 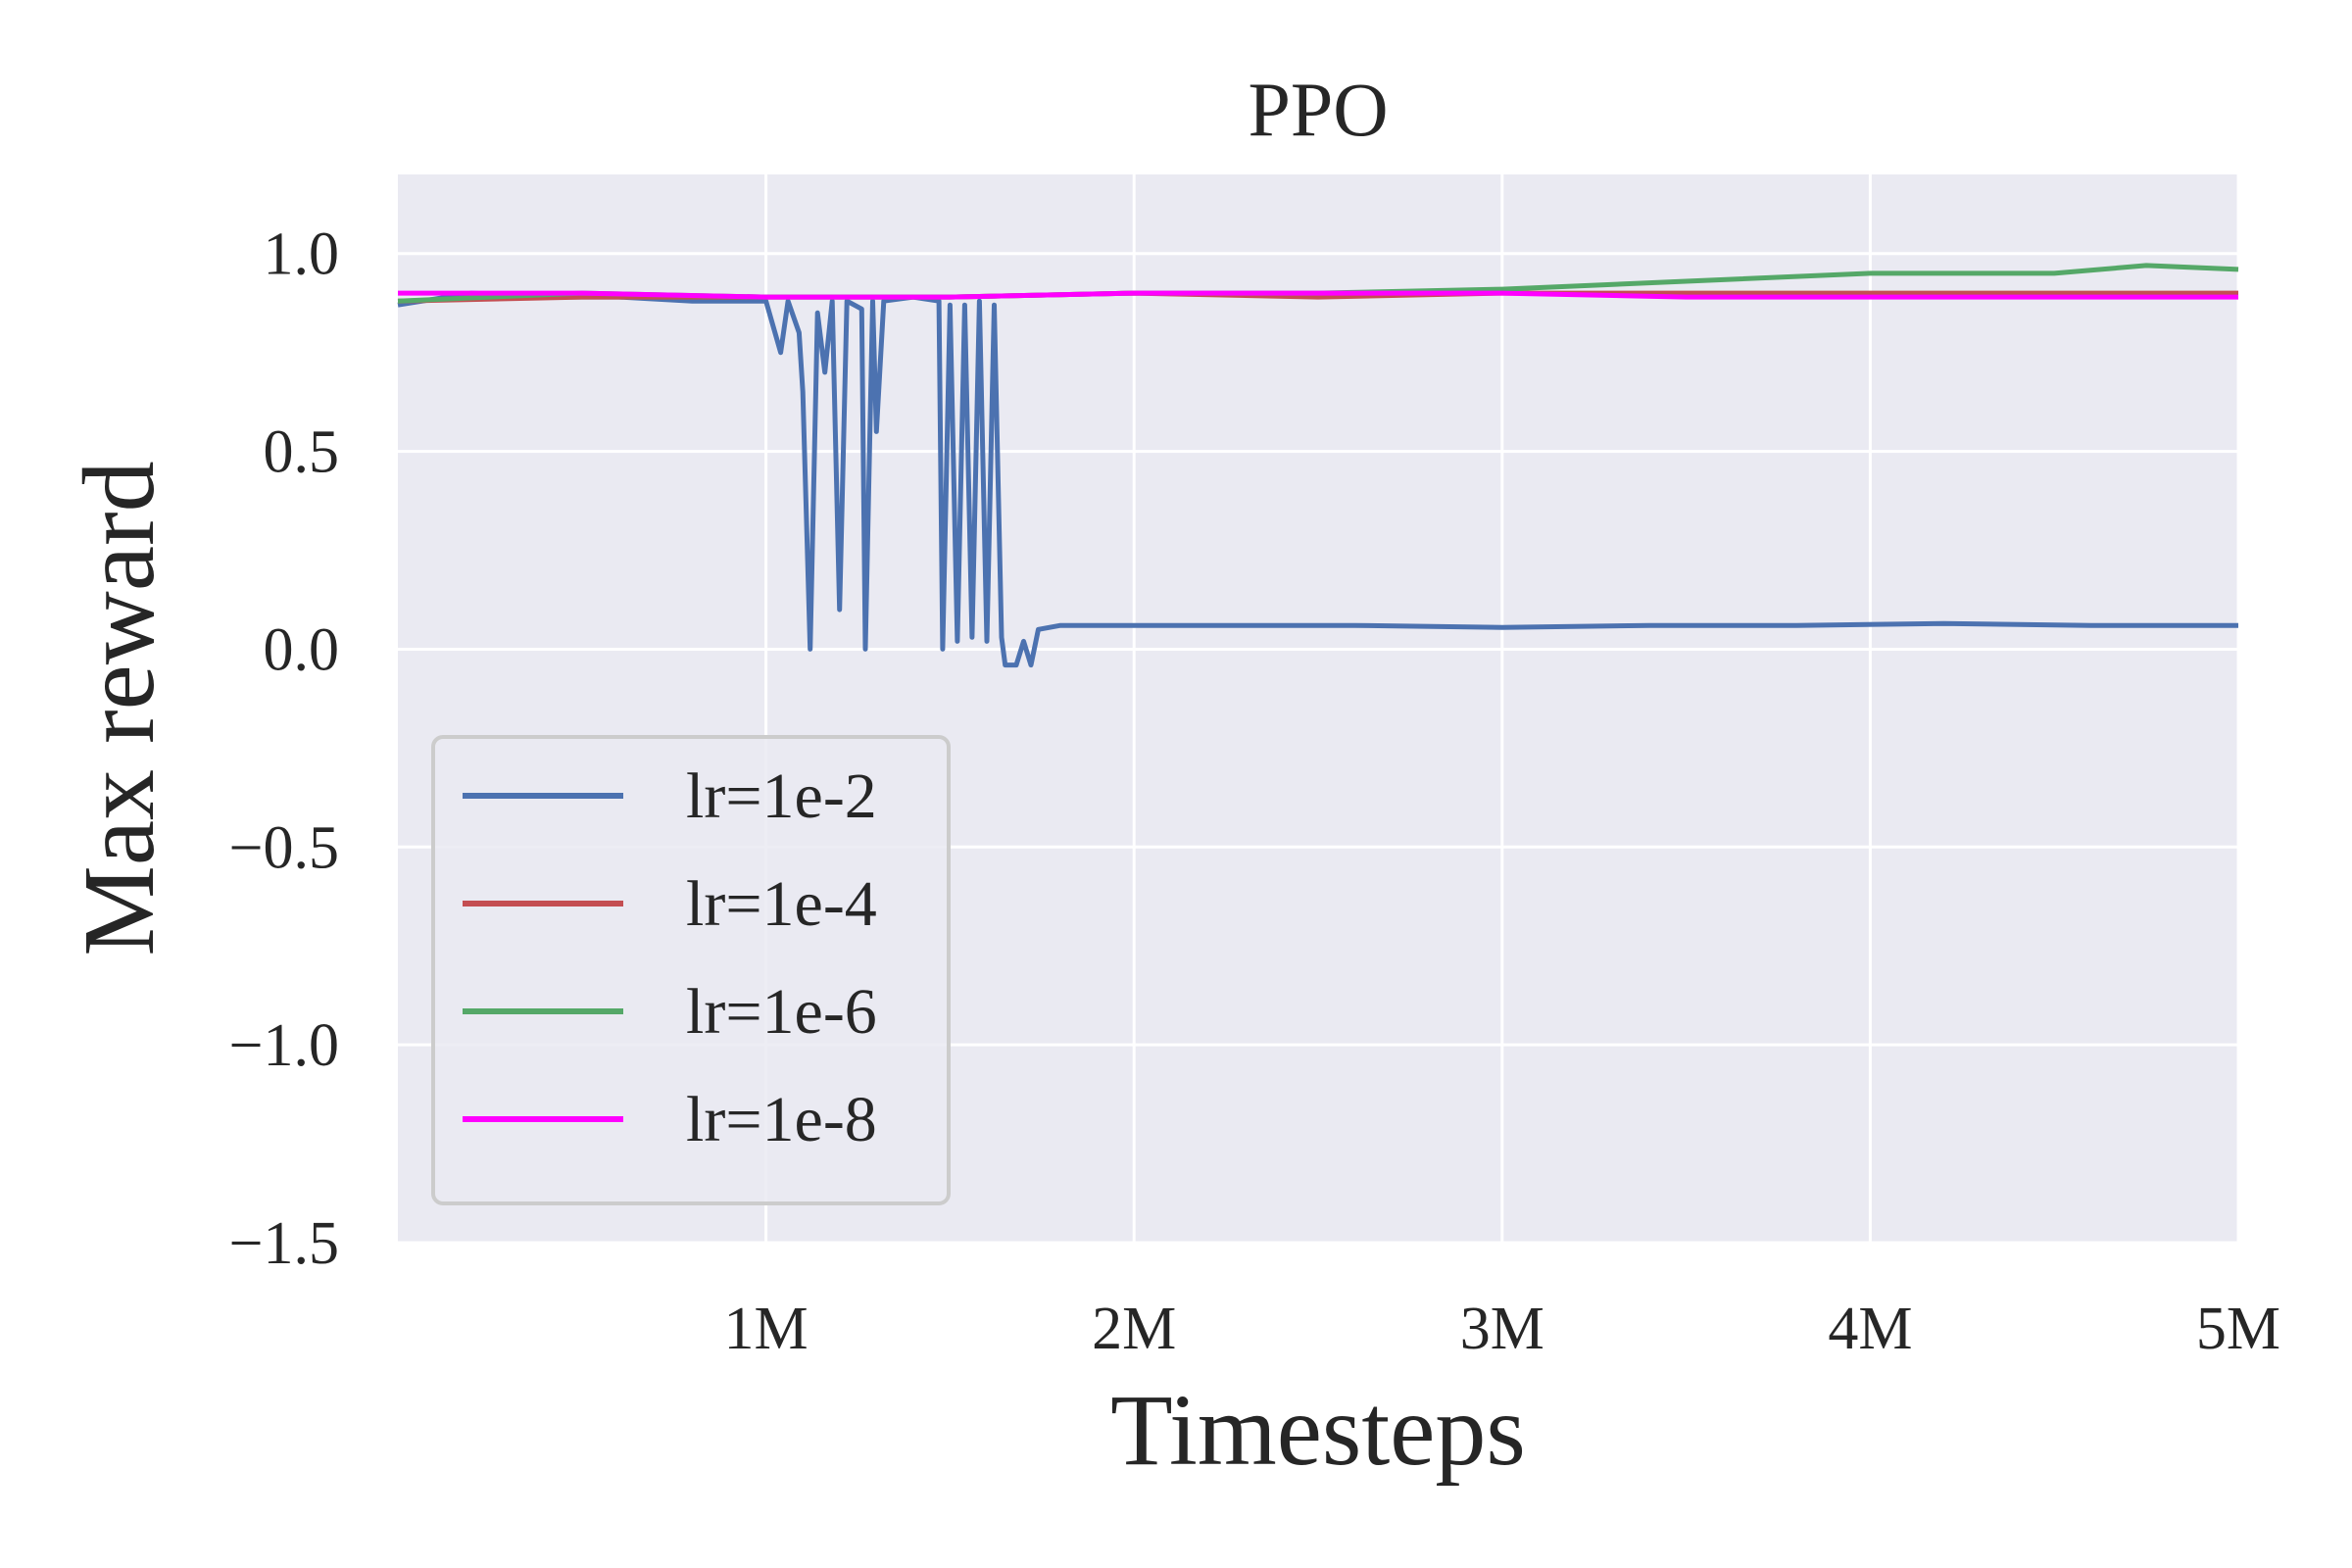 What do you see at coordinates (1870, 1329) in the screenshot?
I see `x-tick-label: 4M` at bounding box center [1870, 1329].